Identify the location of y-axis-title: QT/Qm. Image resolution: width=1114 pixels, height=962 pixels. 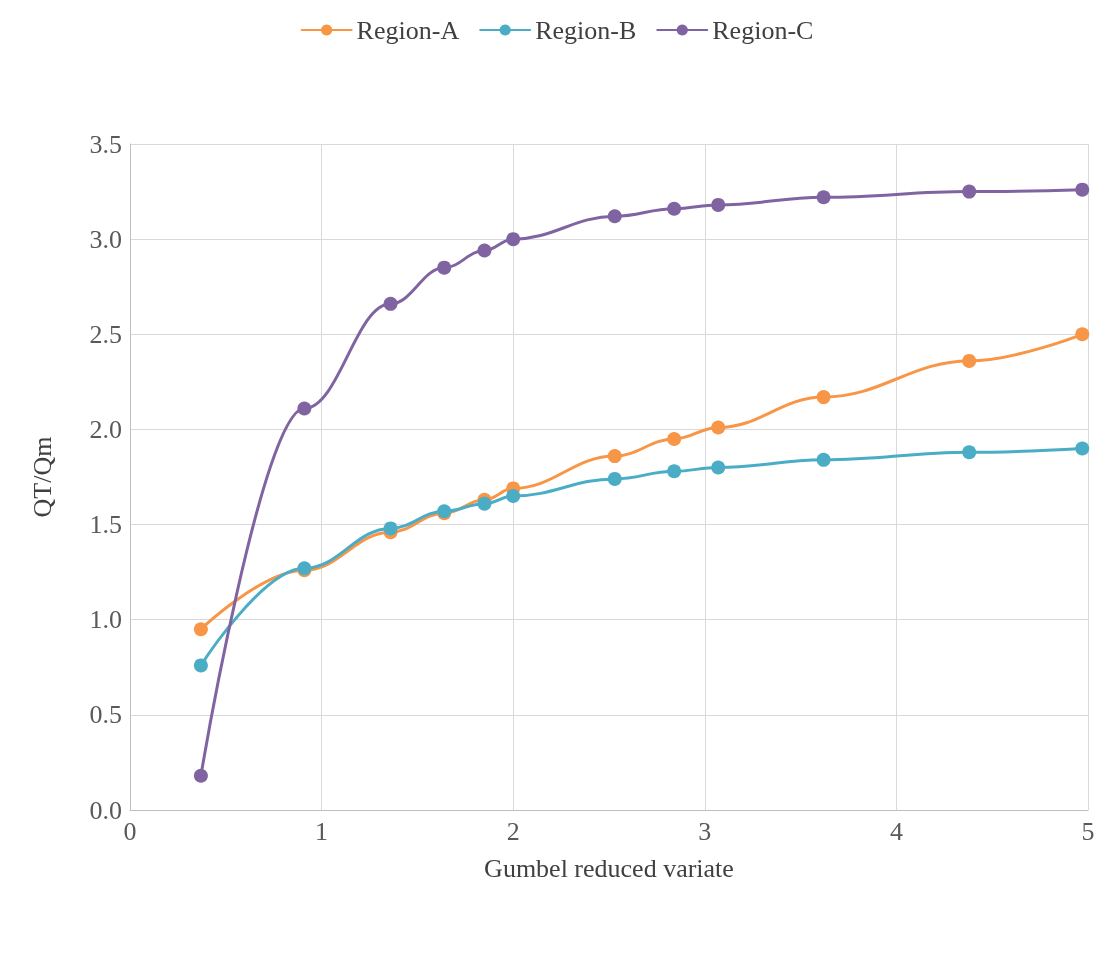
(42, 477).